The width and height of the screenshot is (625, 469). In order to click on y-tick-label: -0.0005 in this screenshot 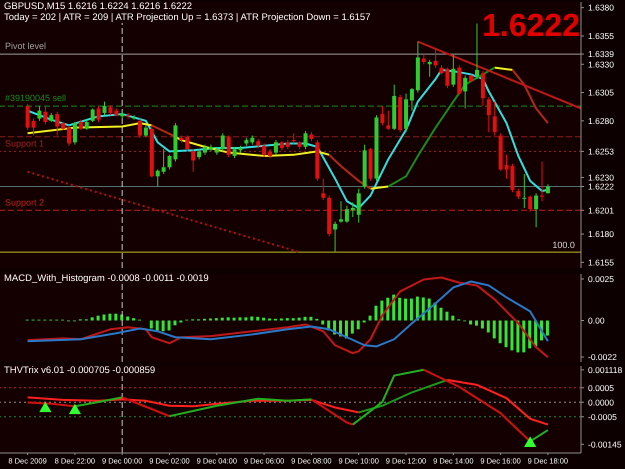, I will do `click(603, 417)`.